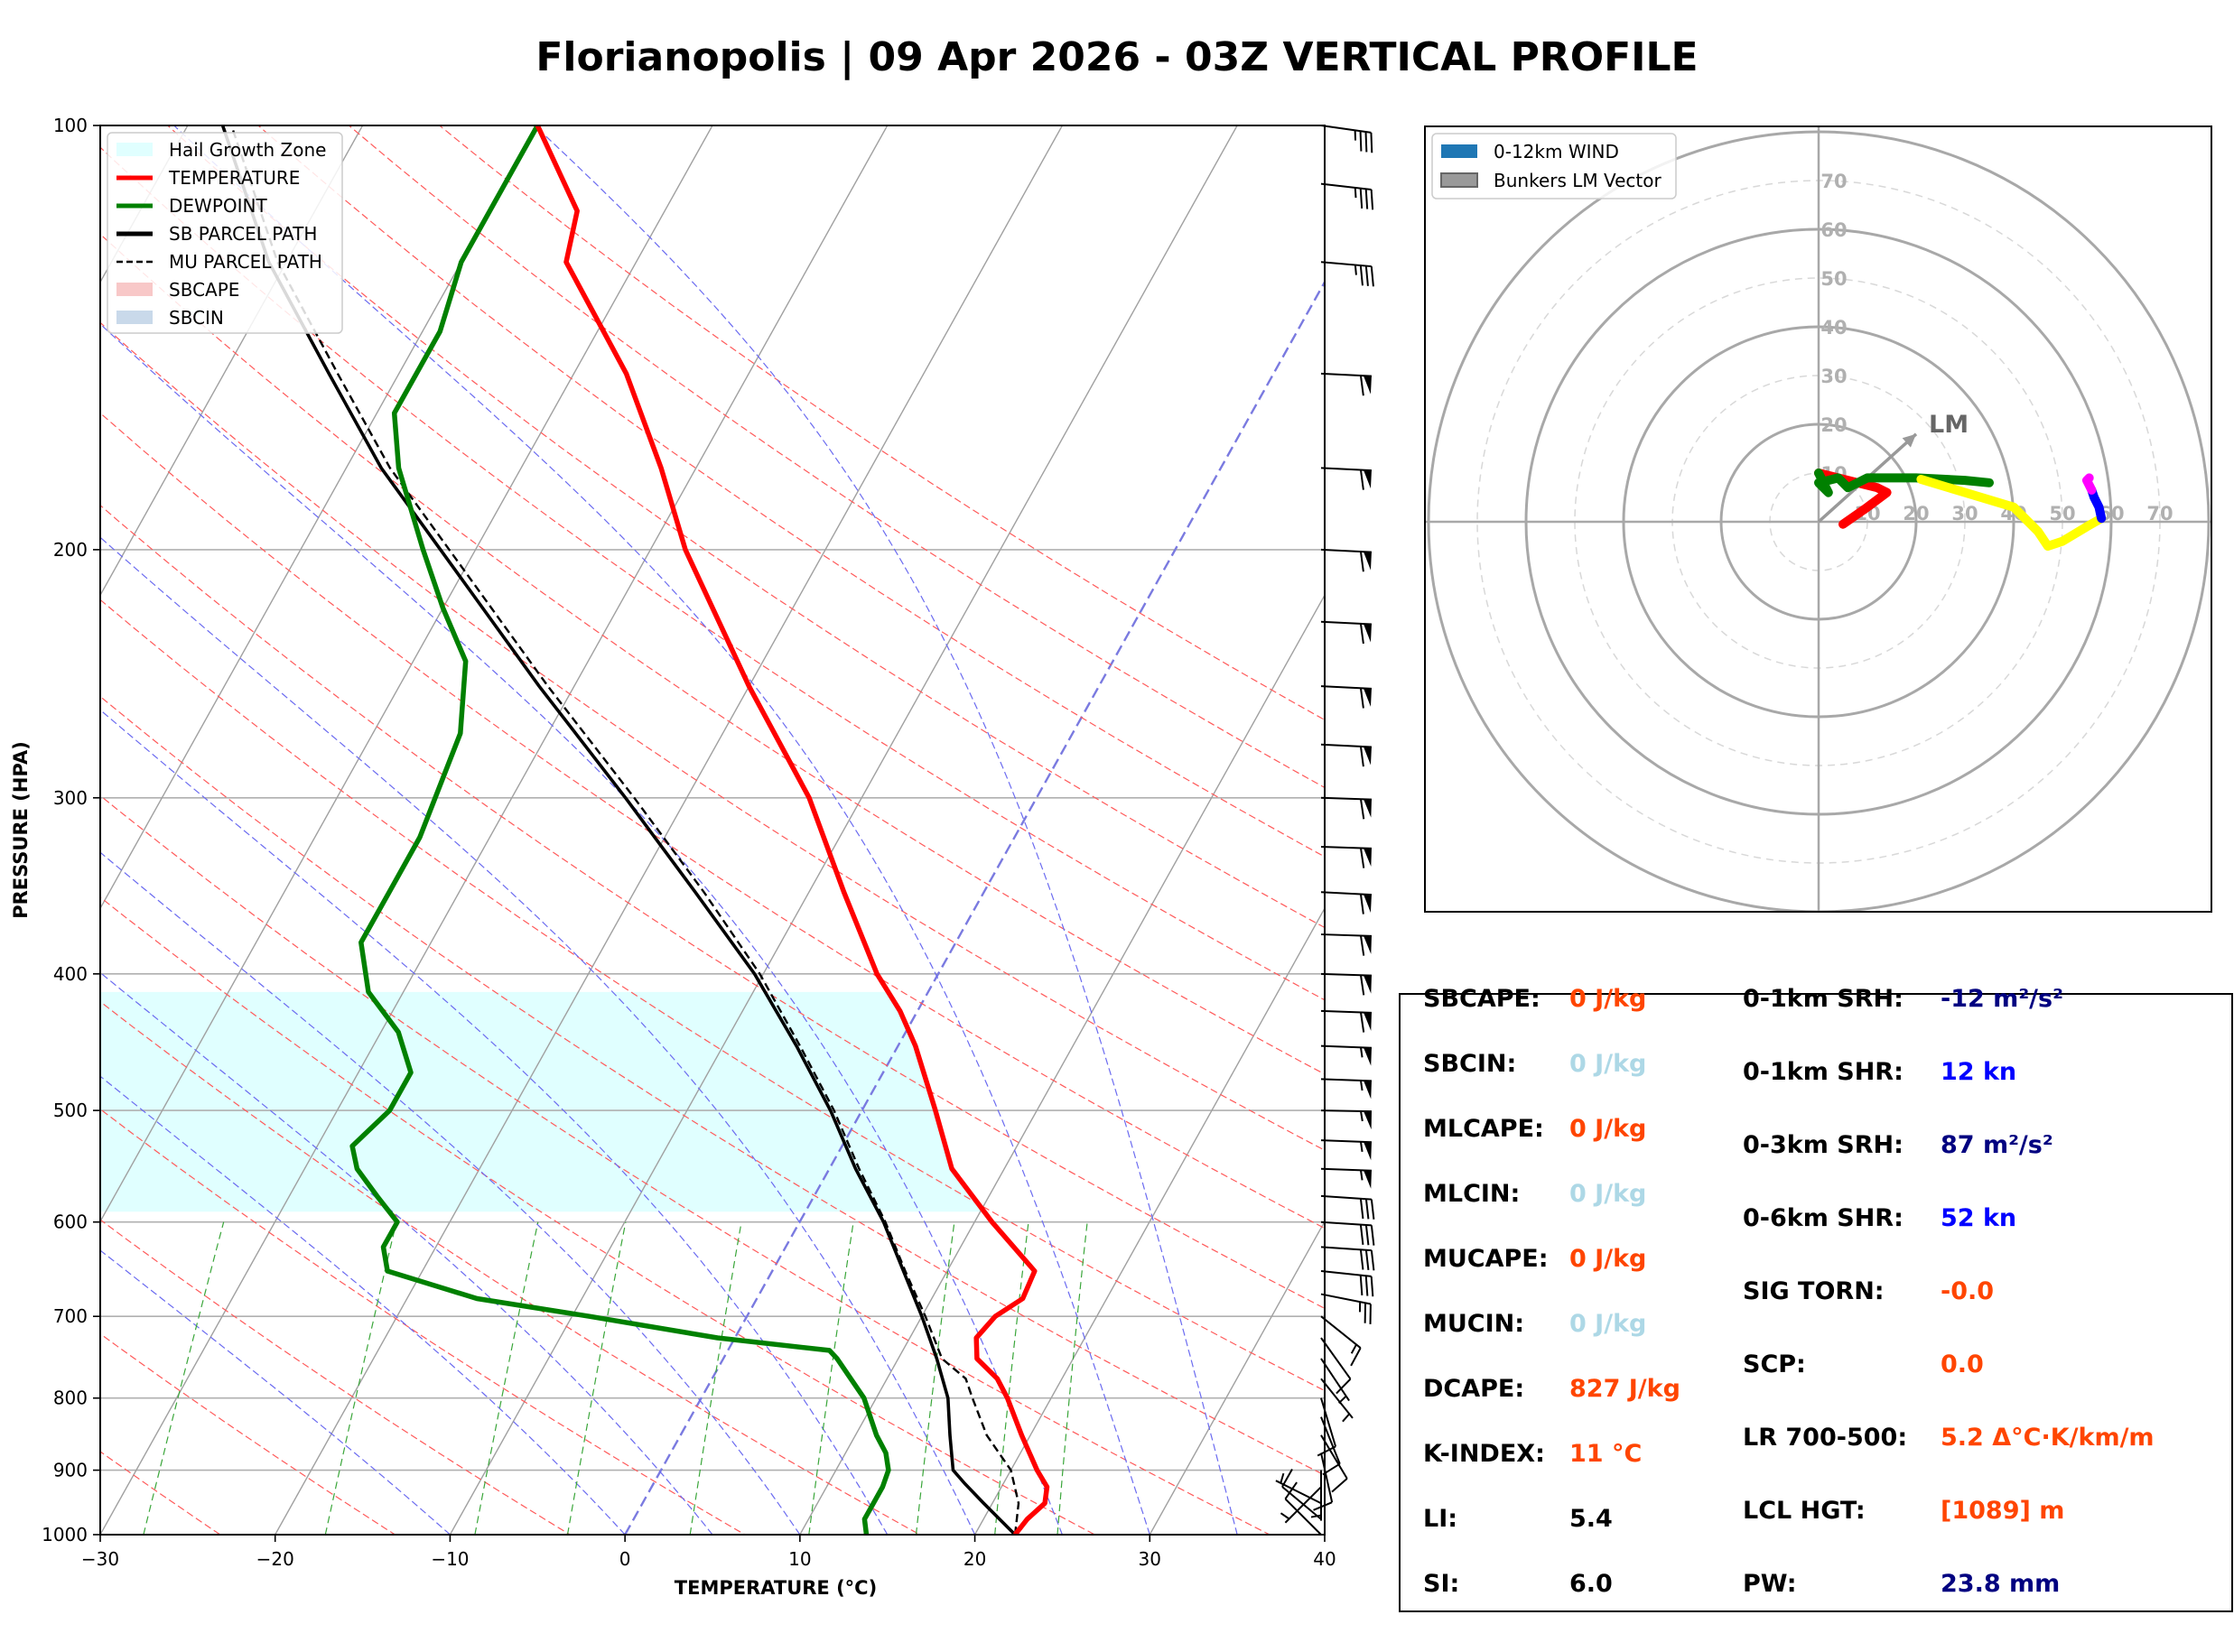  I want to click on x-tick-label: 40, so click(1324, 1559).